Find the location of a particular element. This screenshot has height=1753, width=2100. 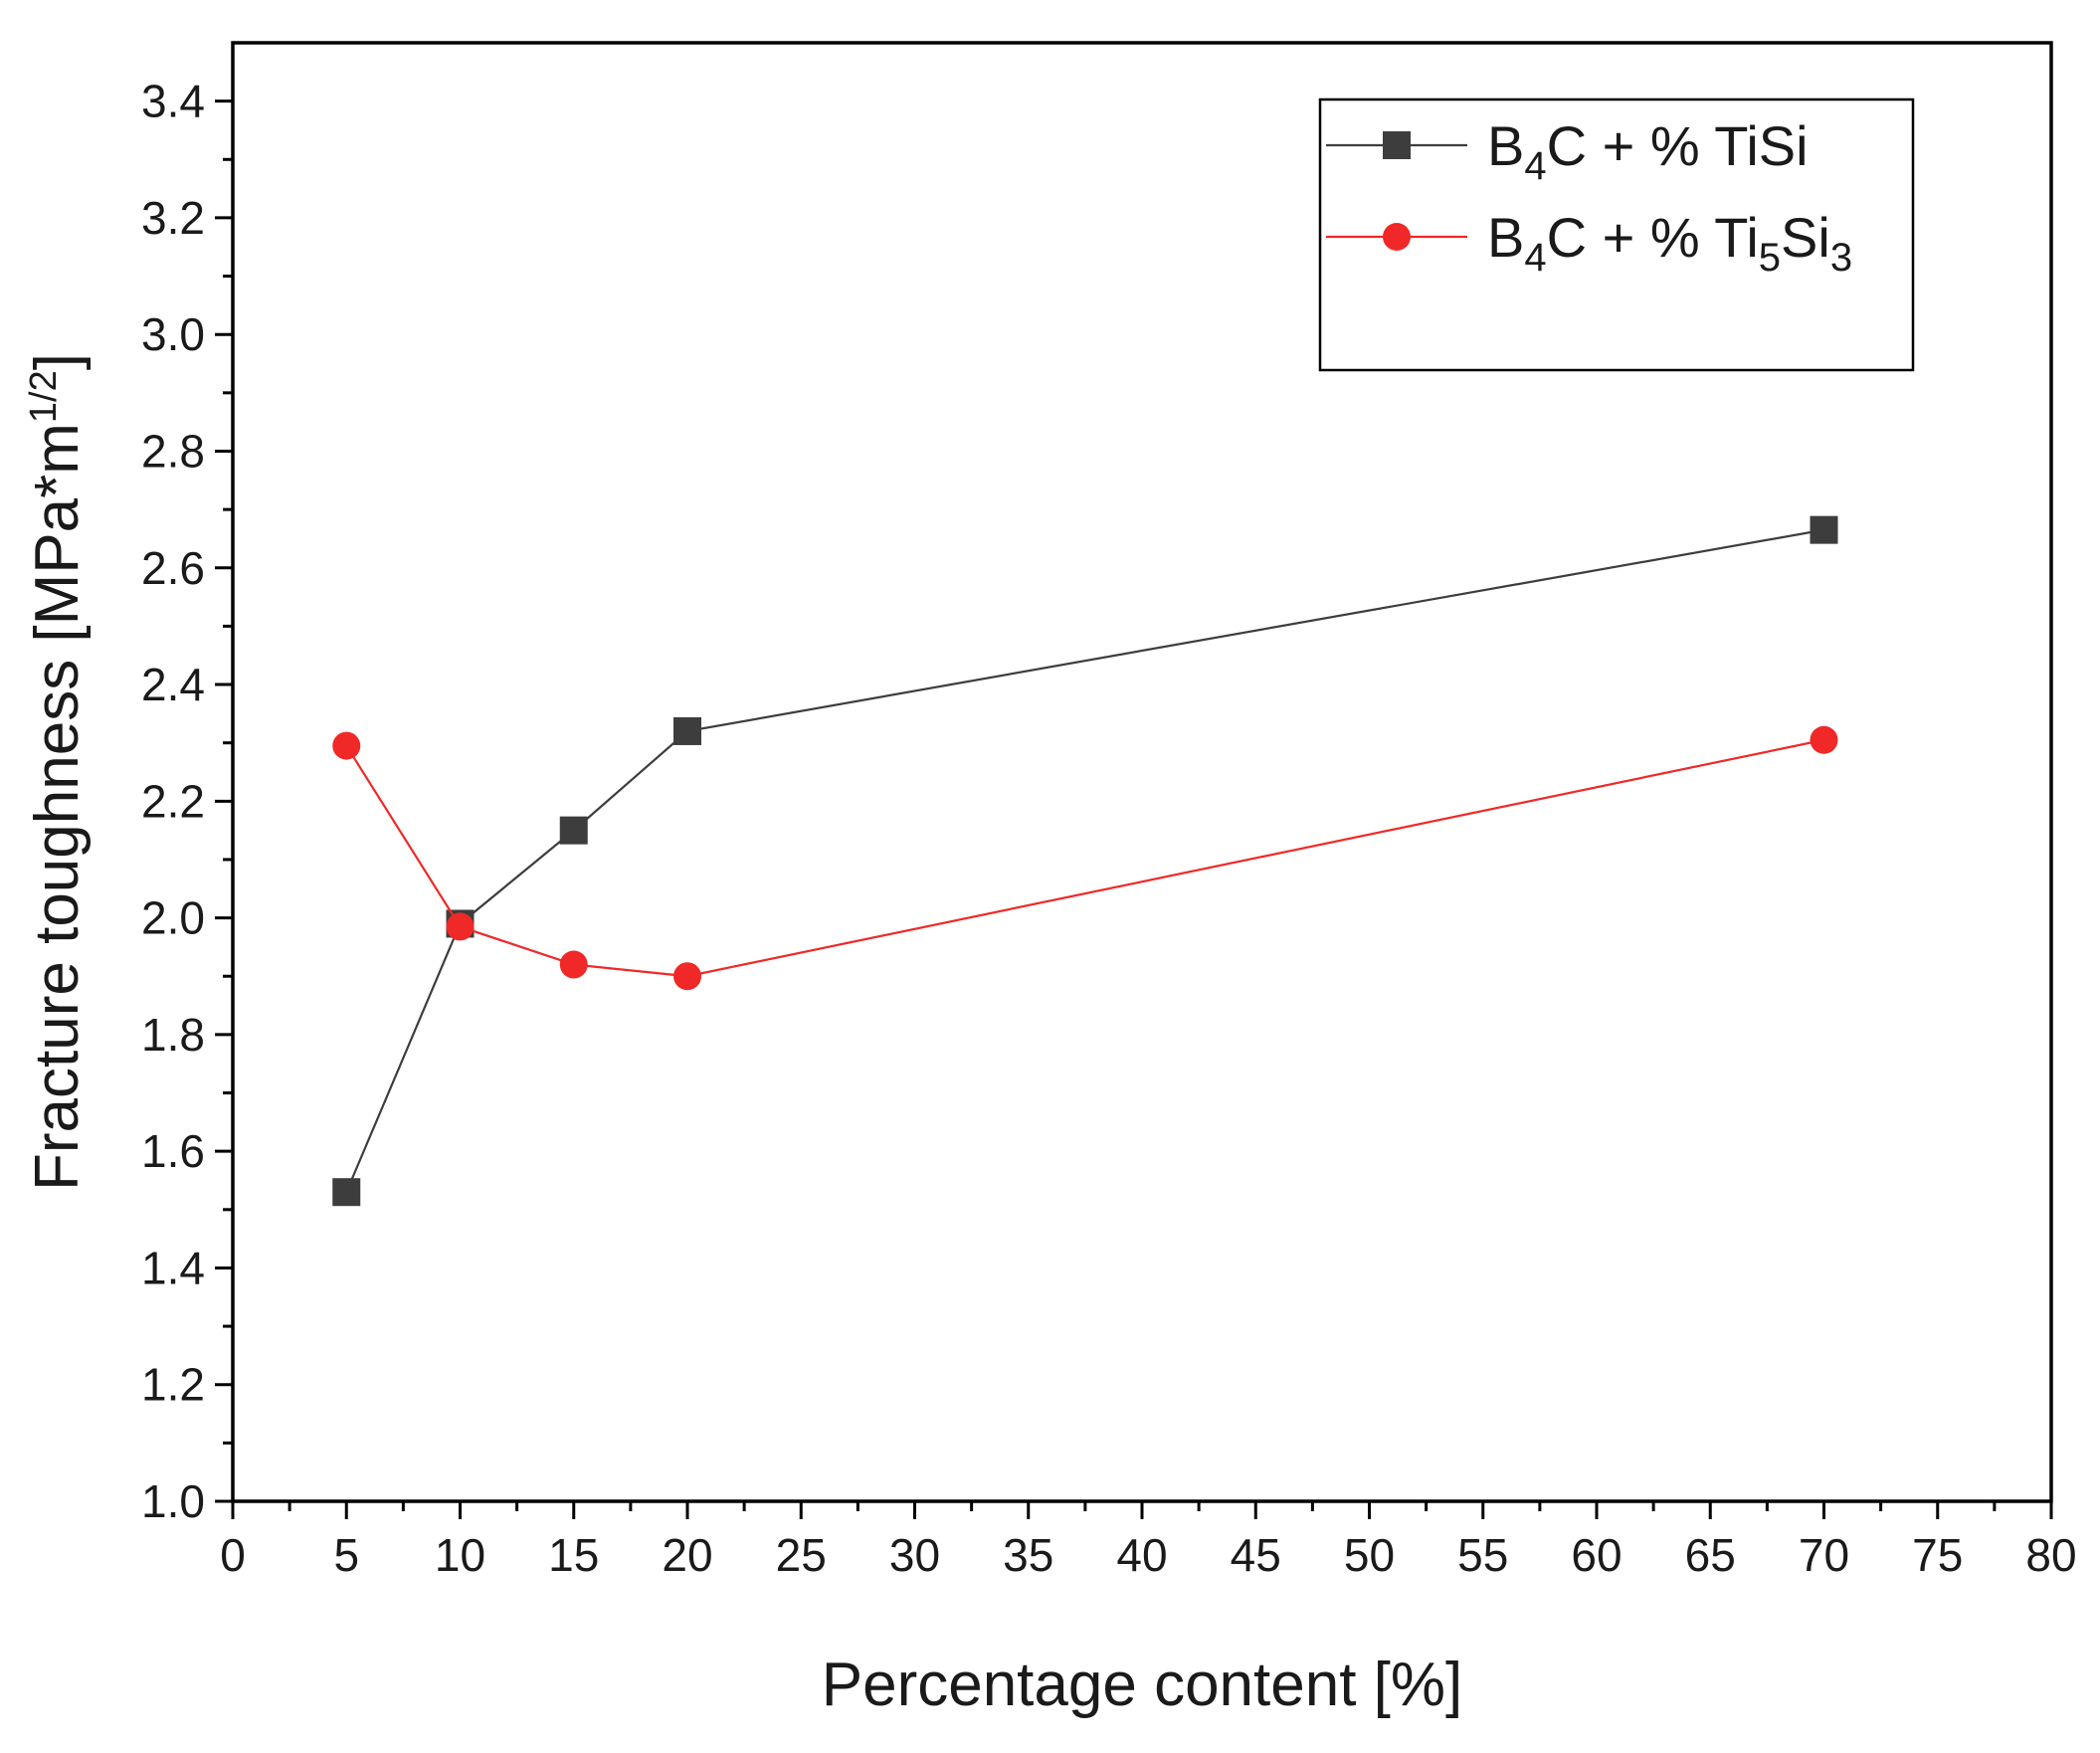

x-tick-label: 55 is located at coordinates (1482, 1555).